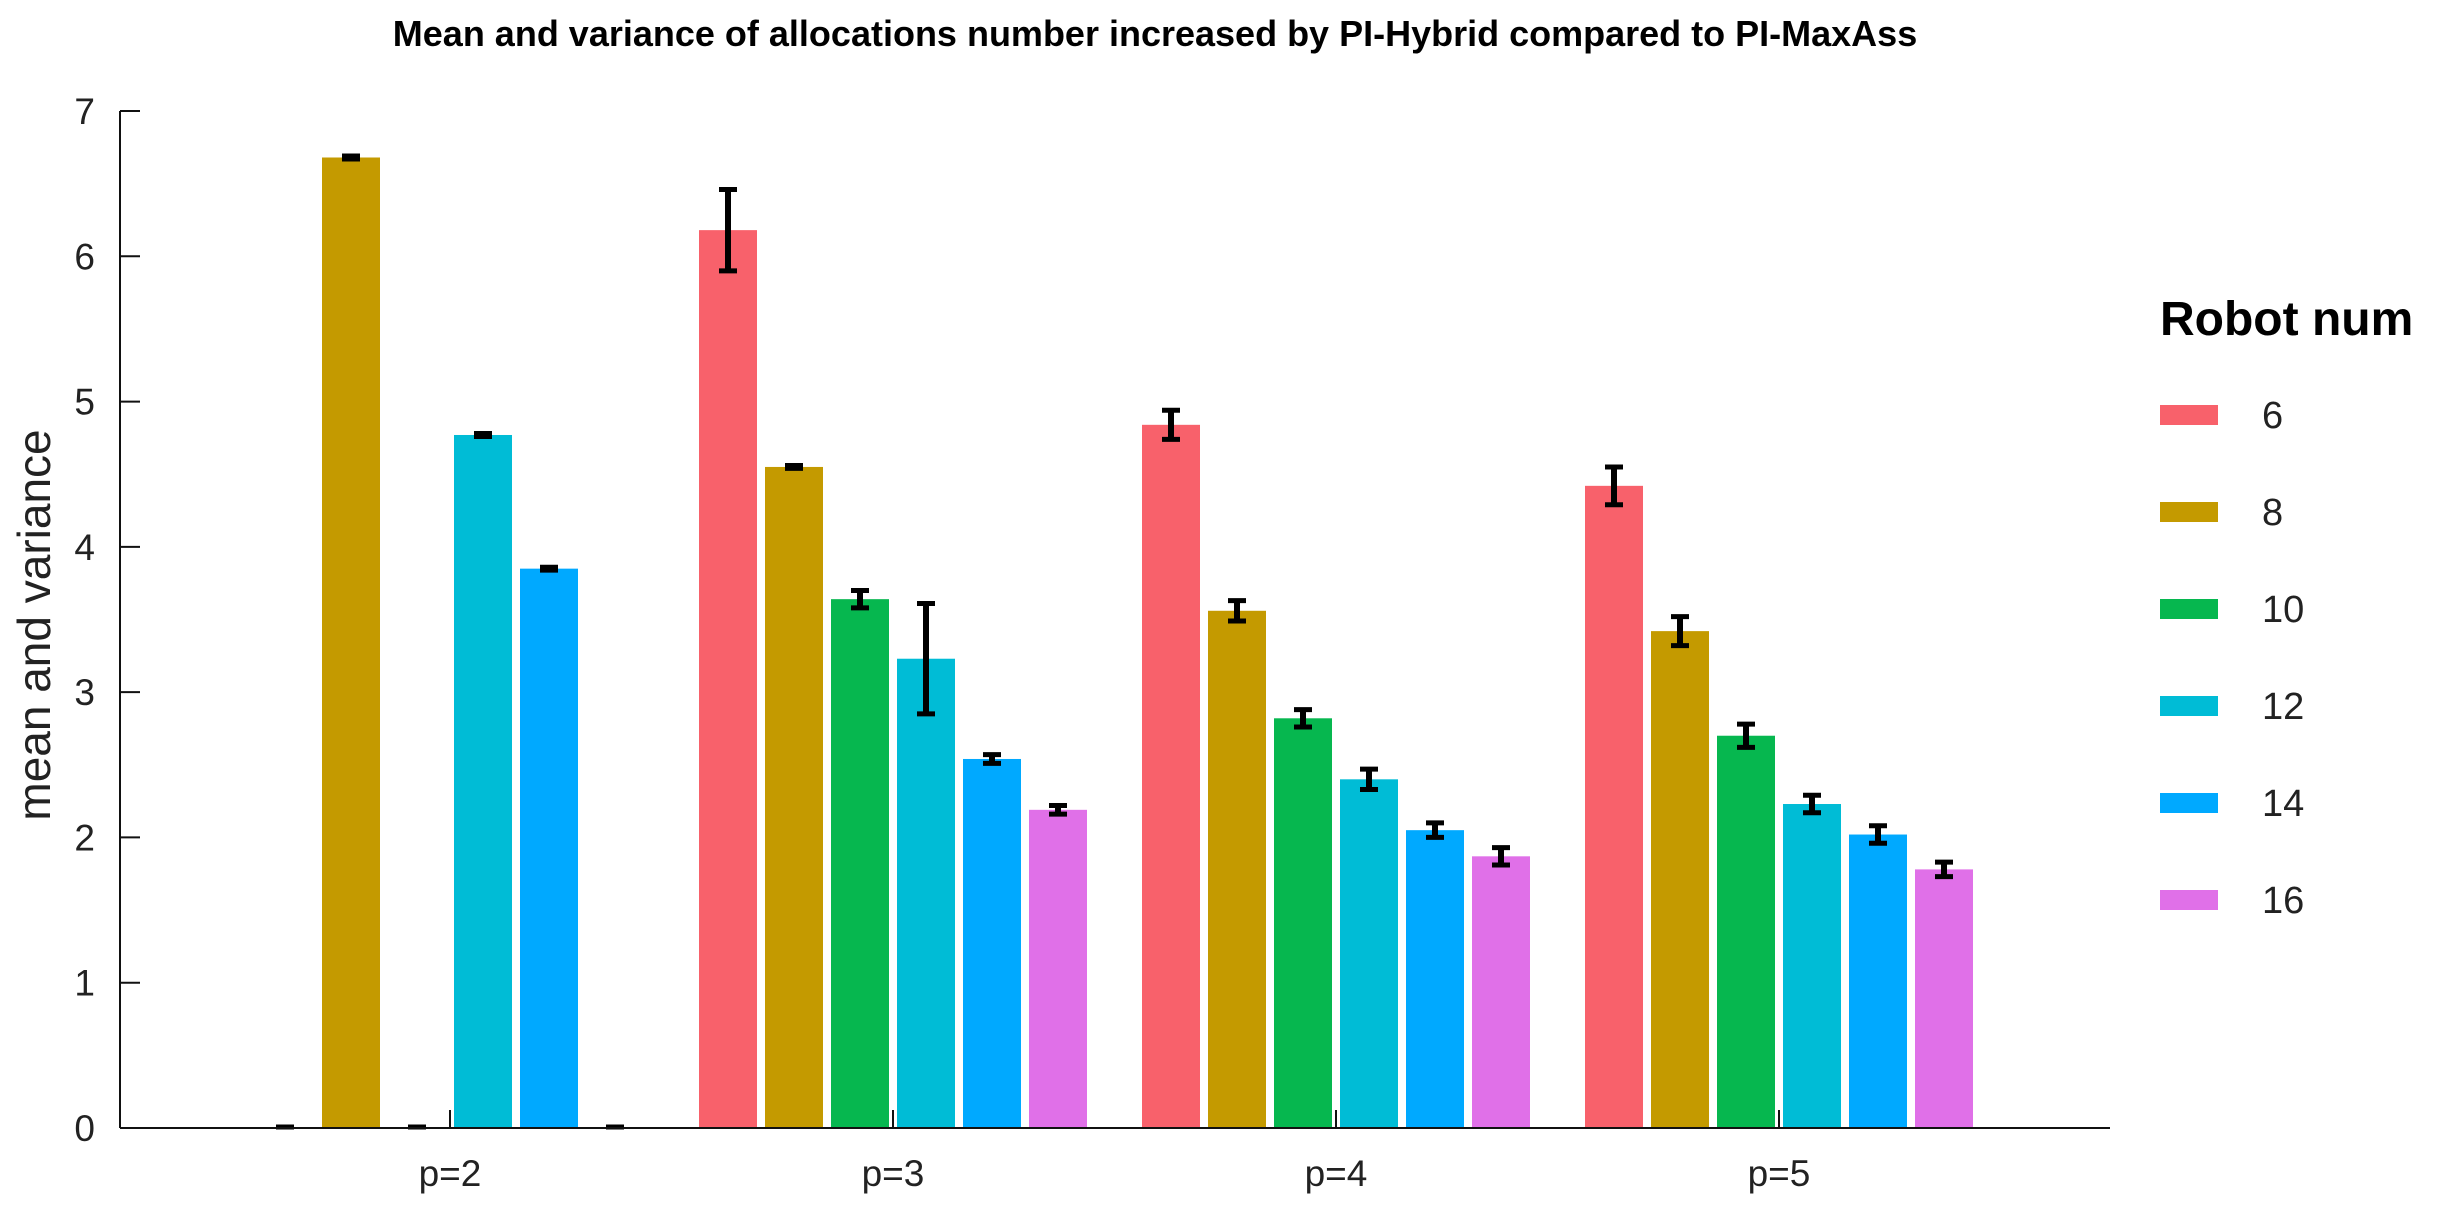 This screenshot has width=2445, height=1213. I want to click on legend-label: 10, so click(2283, 610).